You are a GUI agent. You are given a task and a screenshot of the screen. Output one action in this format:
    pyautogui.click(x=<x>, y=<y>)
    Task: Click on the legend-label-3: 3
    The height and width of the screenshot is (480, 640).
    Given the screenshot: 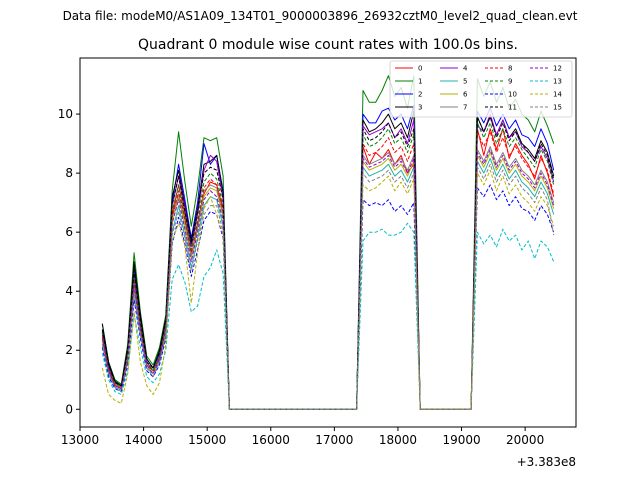 What is the action you would take?
    pyautogui.click(x=420, y=108)
    